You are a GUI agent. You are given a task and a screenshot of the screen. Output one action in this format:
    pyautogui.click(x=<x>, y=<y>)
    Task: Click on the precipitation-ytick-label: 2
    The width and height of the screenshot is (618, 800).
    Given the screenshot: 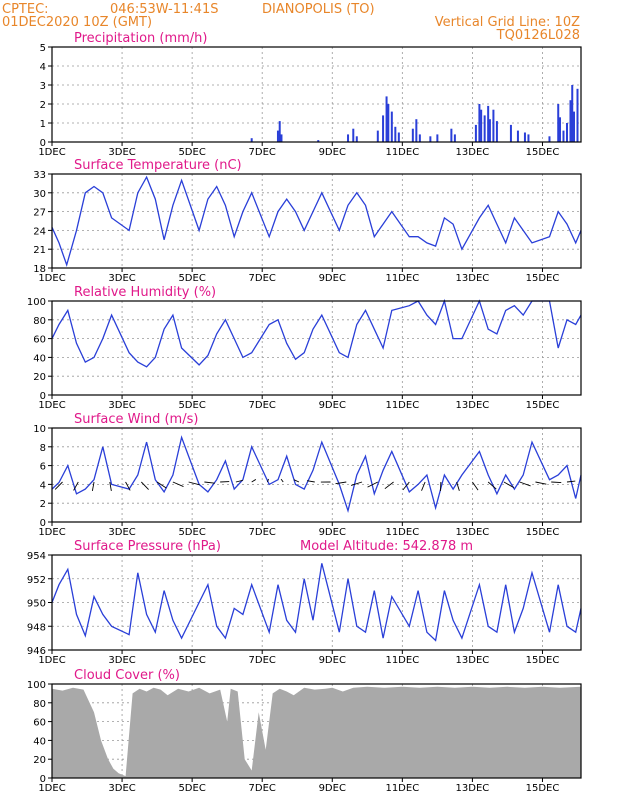 What is the action you would take?
    pyautogui.click(x=43, y=105)
    